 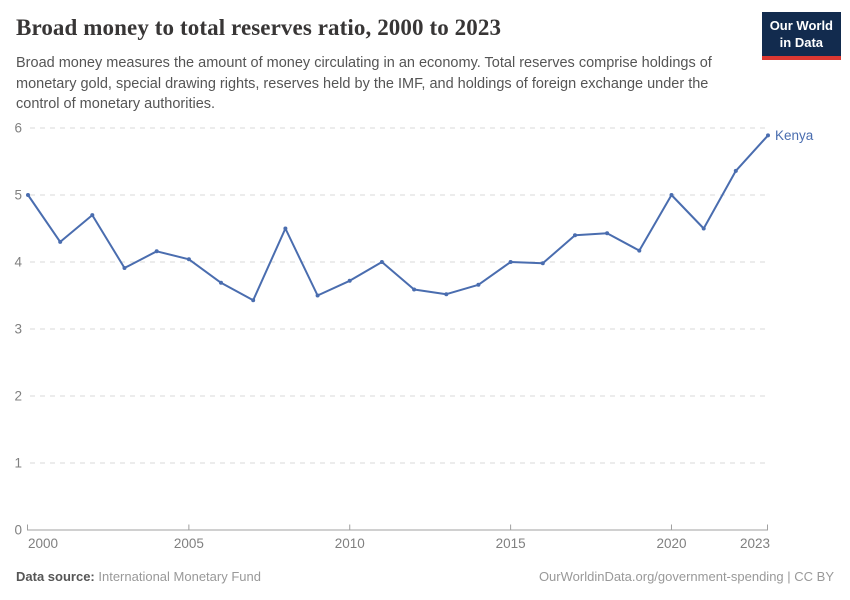 I want to click on x-tick-label: 2010, so click(x=350, y=543).